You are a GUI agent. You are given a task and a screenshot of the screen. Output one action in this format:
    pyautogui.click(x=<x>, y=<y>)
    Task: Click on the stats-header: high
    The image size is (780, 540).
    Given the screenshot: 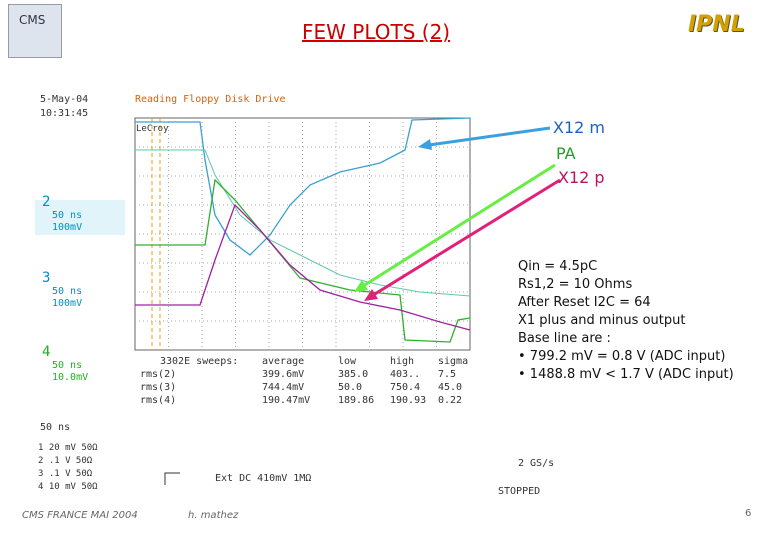 What is the action you would take?
    pyautogui.click(x=402, y=361)
    